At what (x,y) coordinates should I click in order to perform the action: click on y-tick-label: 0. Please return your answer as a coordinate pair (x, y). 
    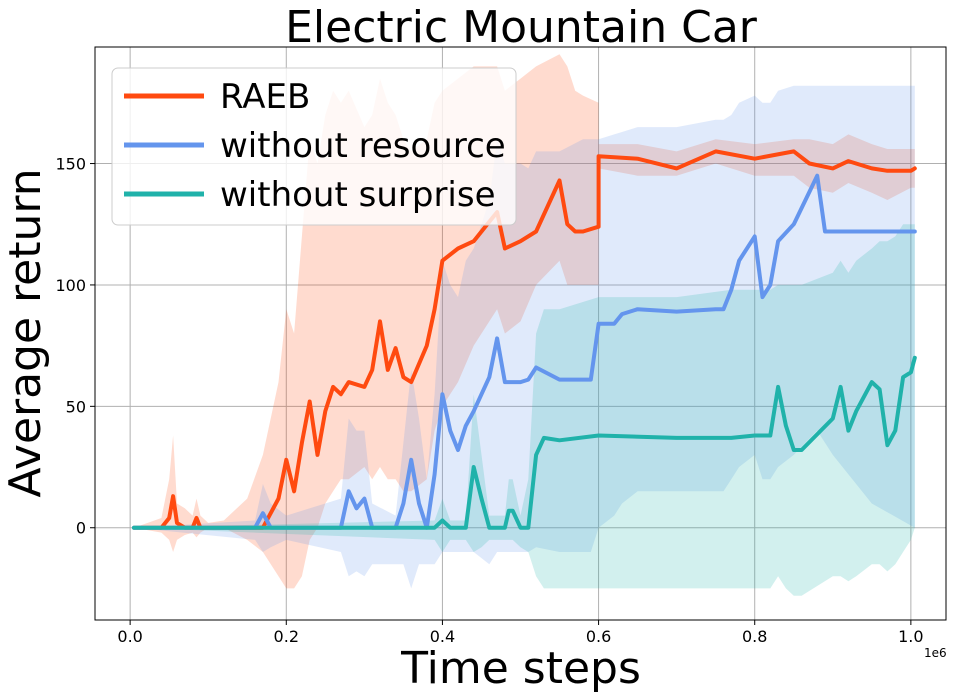
    Looking at the image, I should click on (81, 528).